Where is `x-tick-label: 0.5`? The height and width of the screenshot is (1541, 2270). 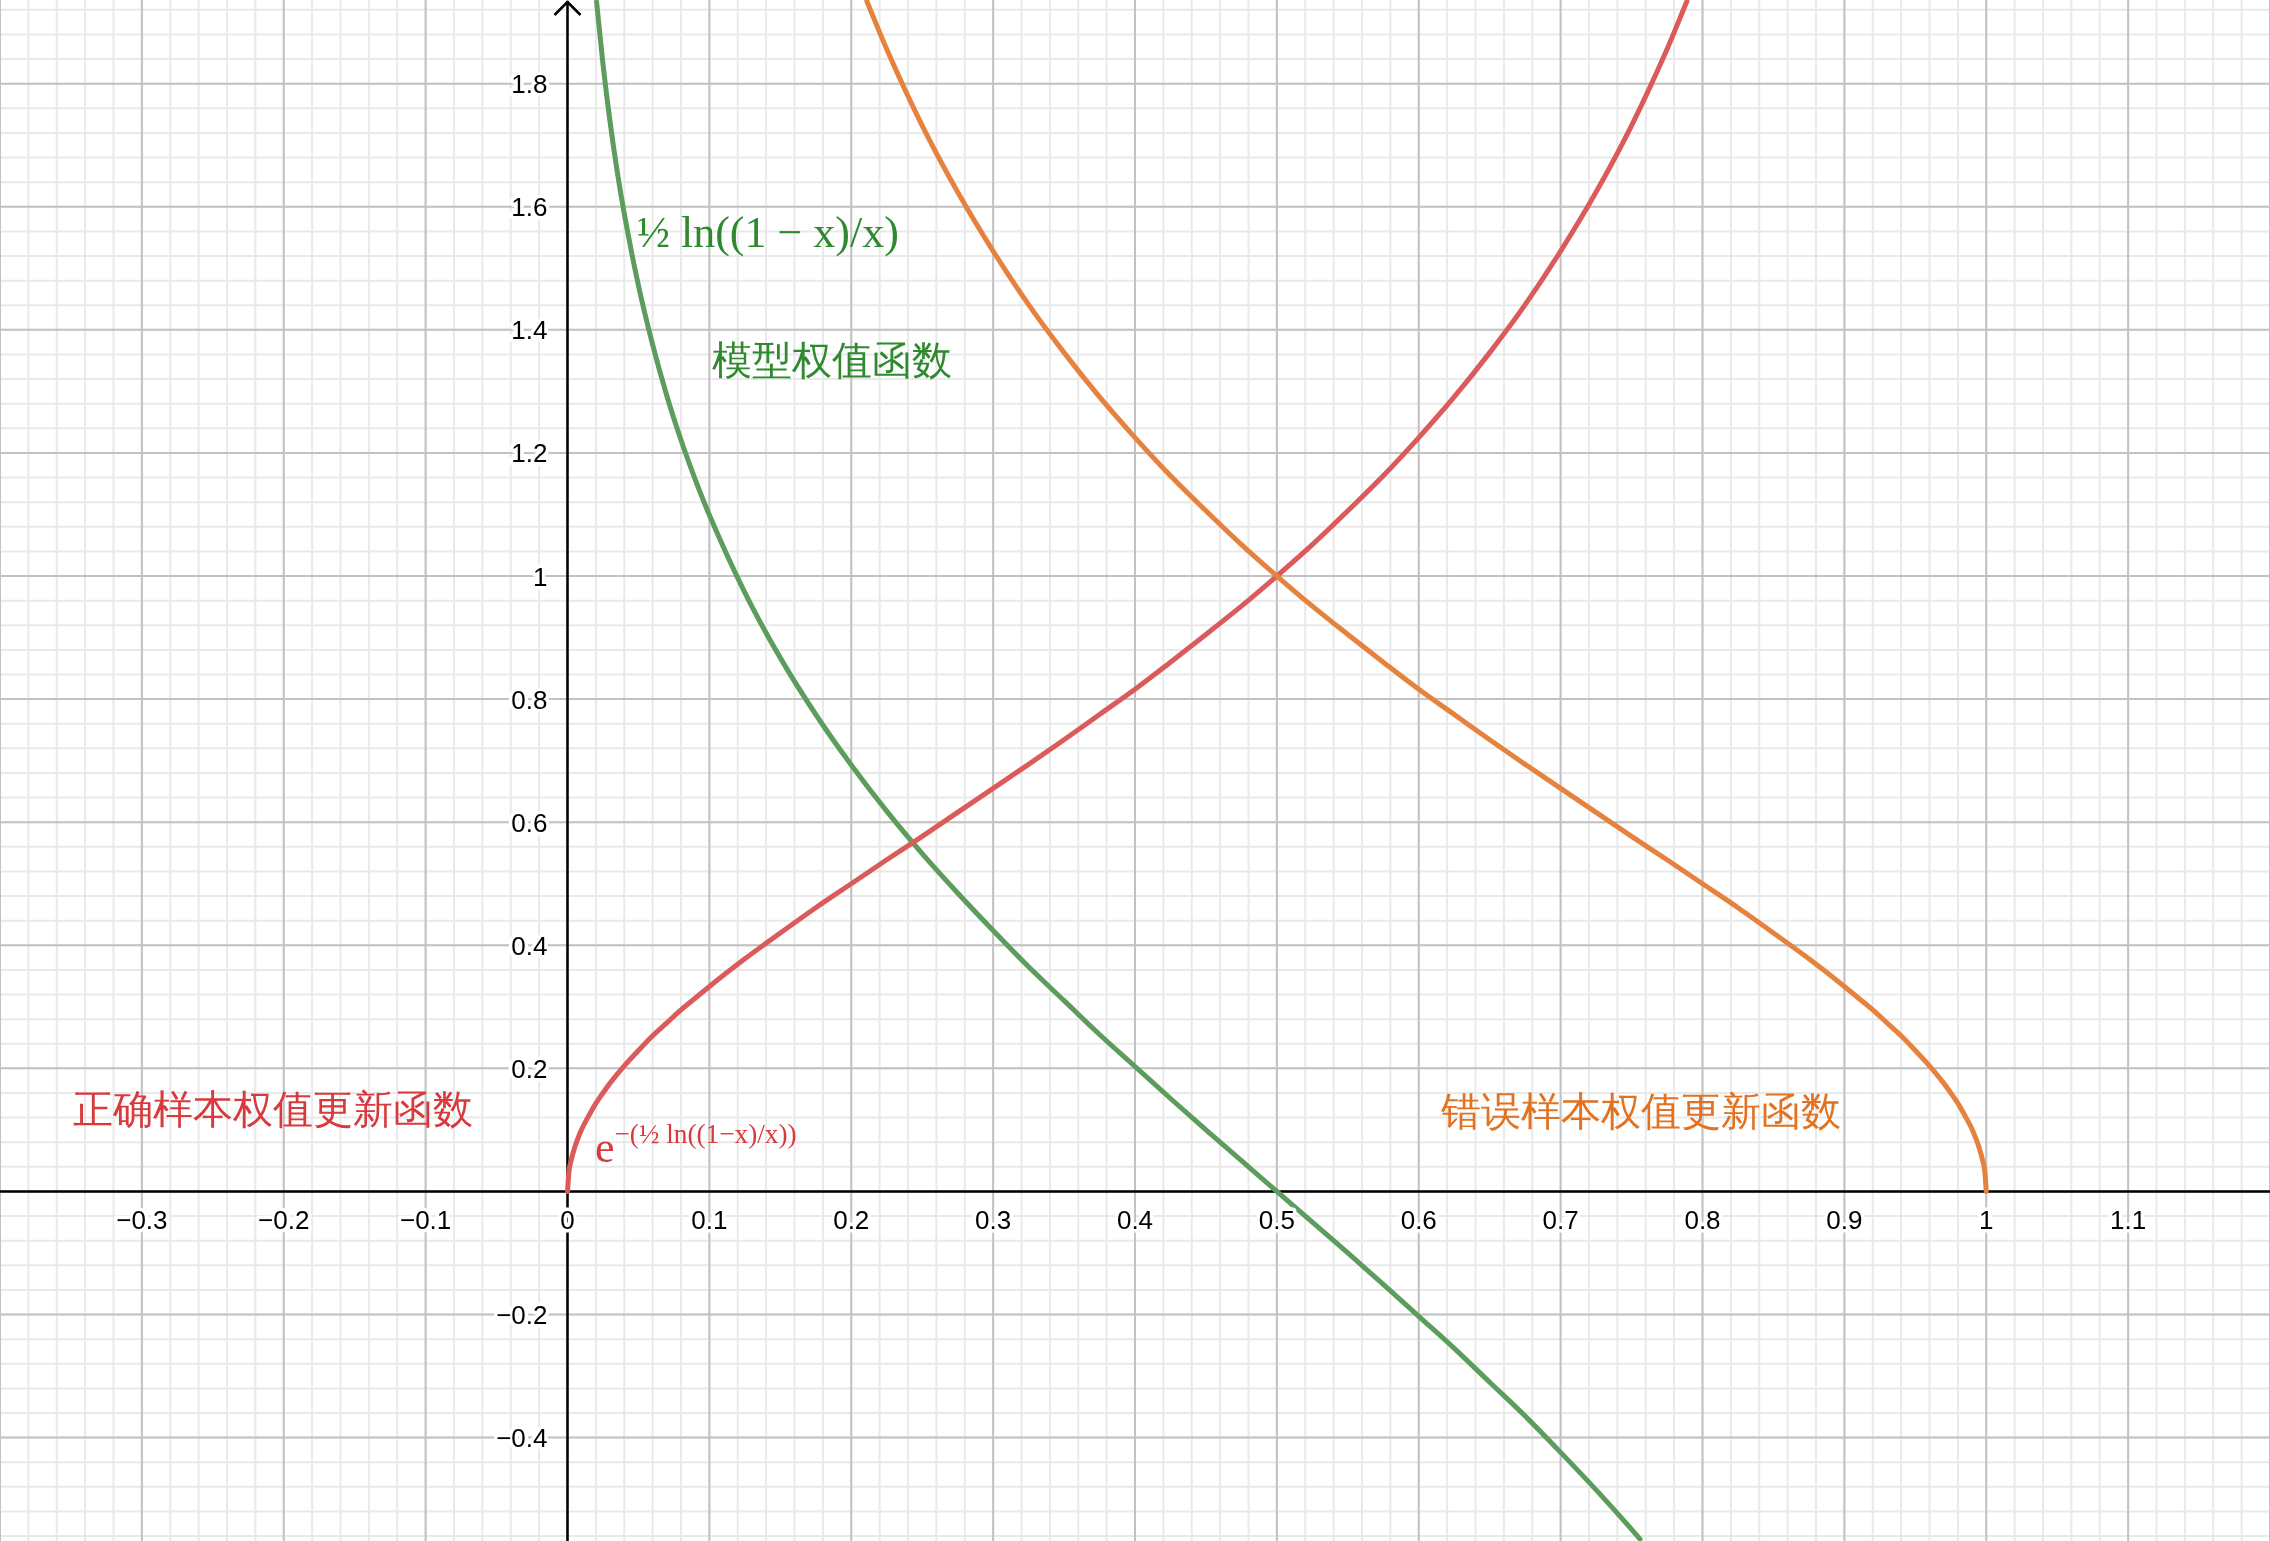 x-tick-label: 0.5 is located at coordinates (1276, 1220).